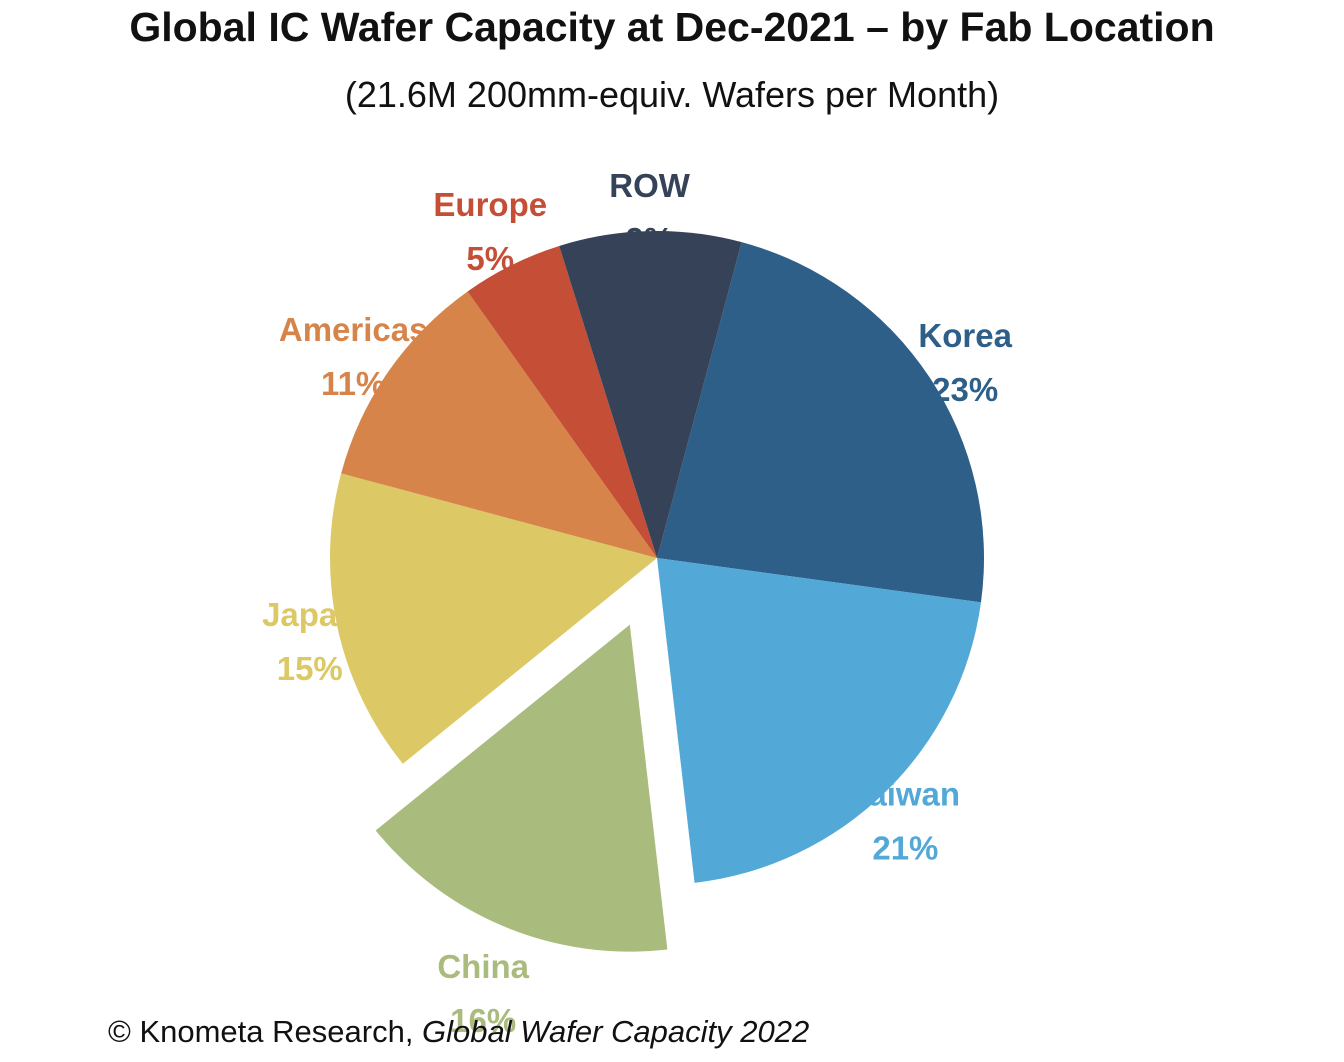 The image size is (1344, 1062). What do you see at coordinates (616, 1031) in the screenshot?
I see `footer-publication: Global Wafer Capacity 2022` at bounding box center [616, 1031].